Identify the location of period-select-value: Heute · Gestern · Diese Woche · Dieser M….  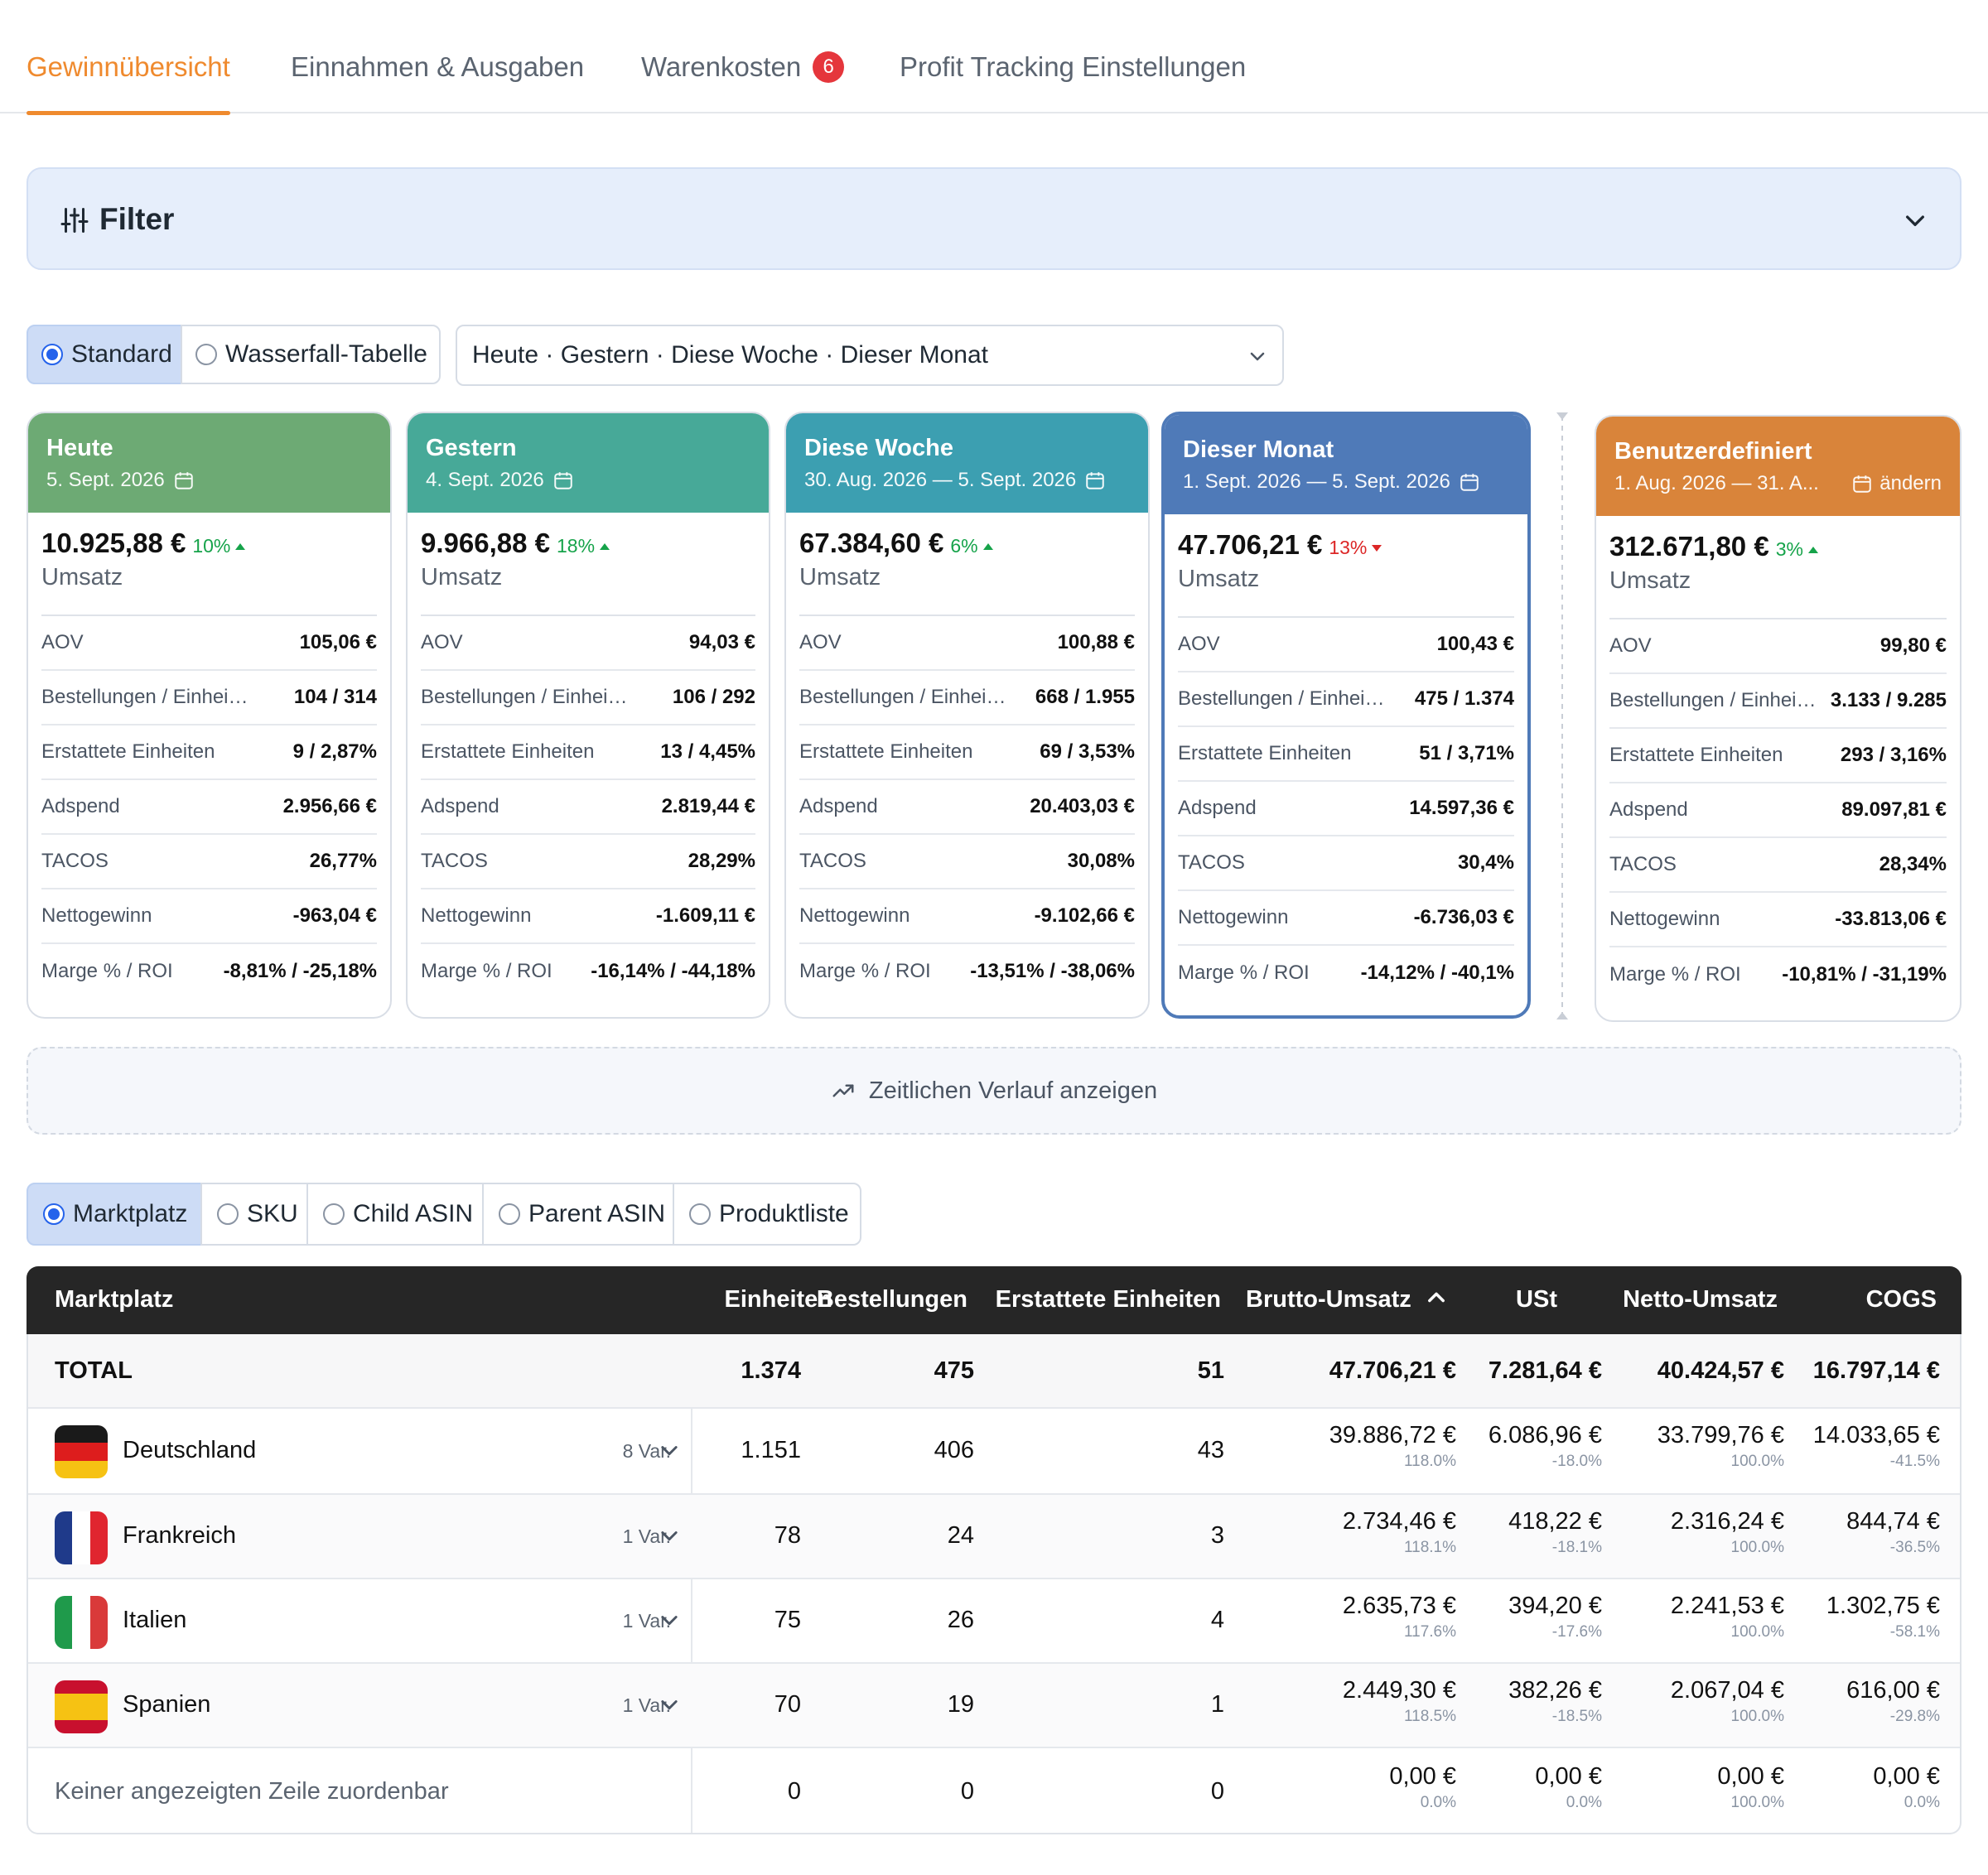
(730, 355).